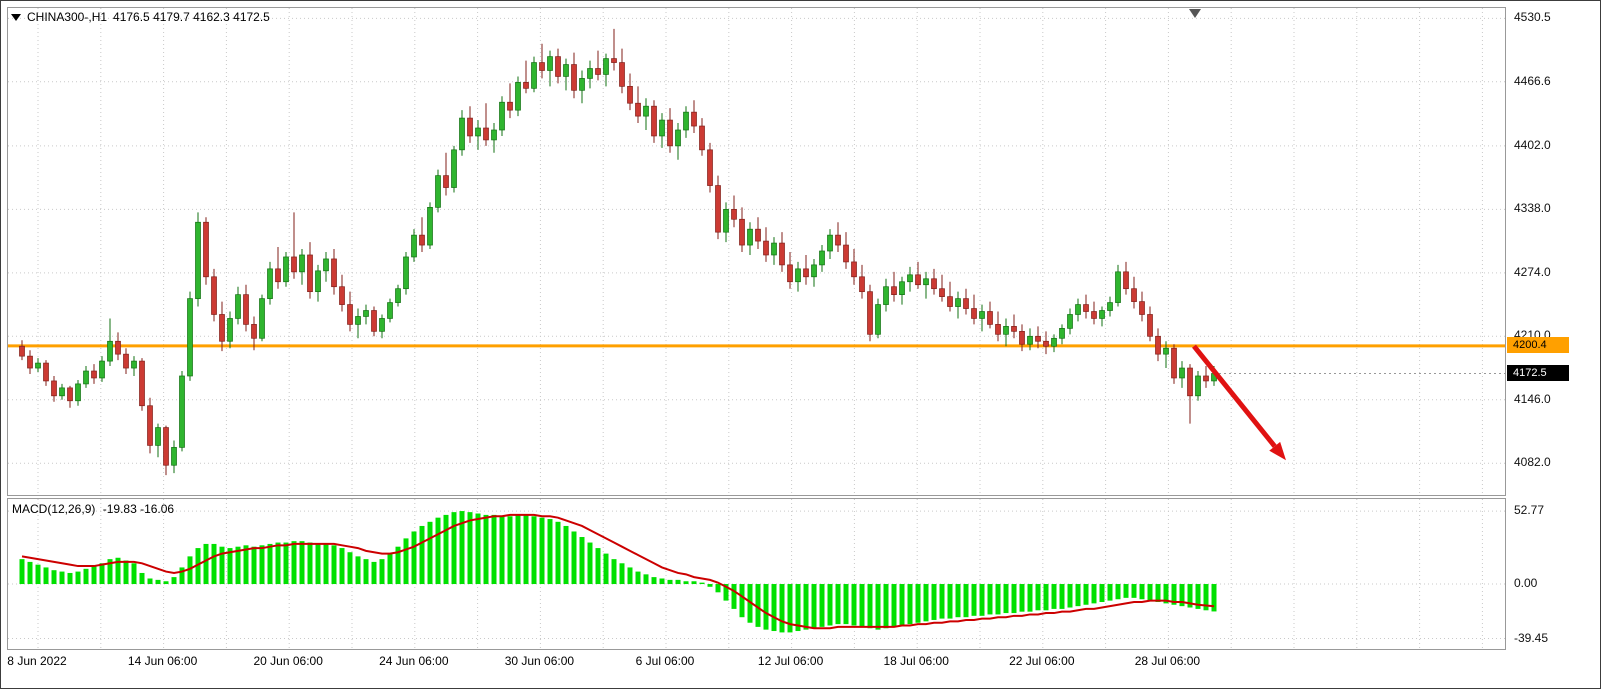 The height and width of the screenshot is (689, 1601). Describe the element at coordinates (1532, 208) in the screenshot. I see `price-axis-tick: 4338.0` at that location.